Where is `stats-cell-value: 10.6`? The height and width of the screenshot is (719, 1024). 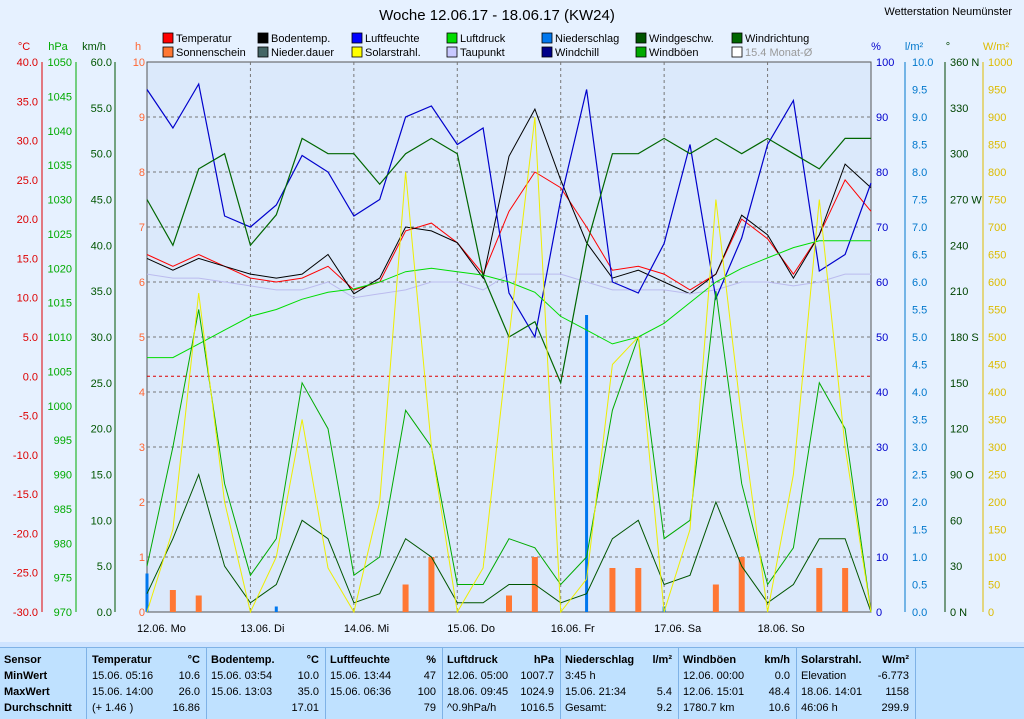 stats-cell-value: 10.6 is located at coordinates (189, 676).